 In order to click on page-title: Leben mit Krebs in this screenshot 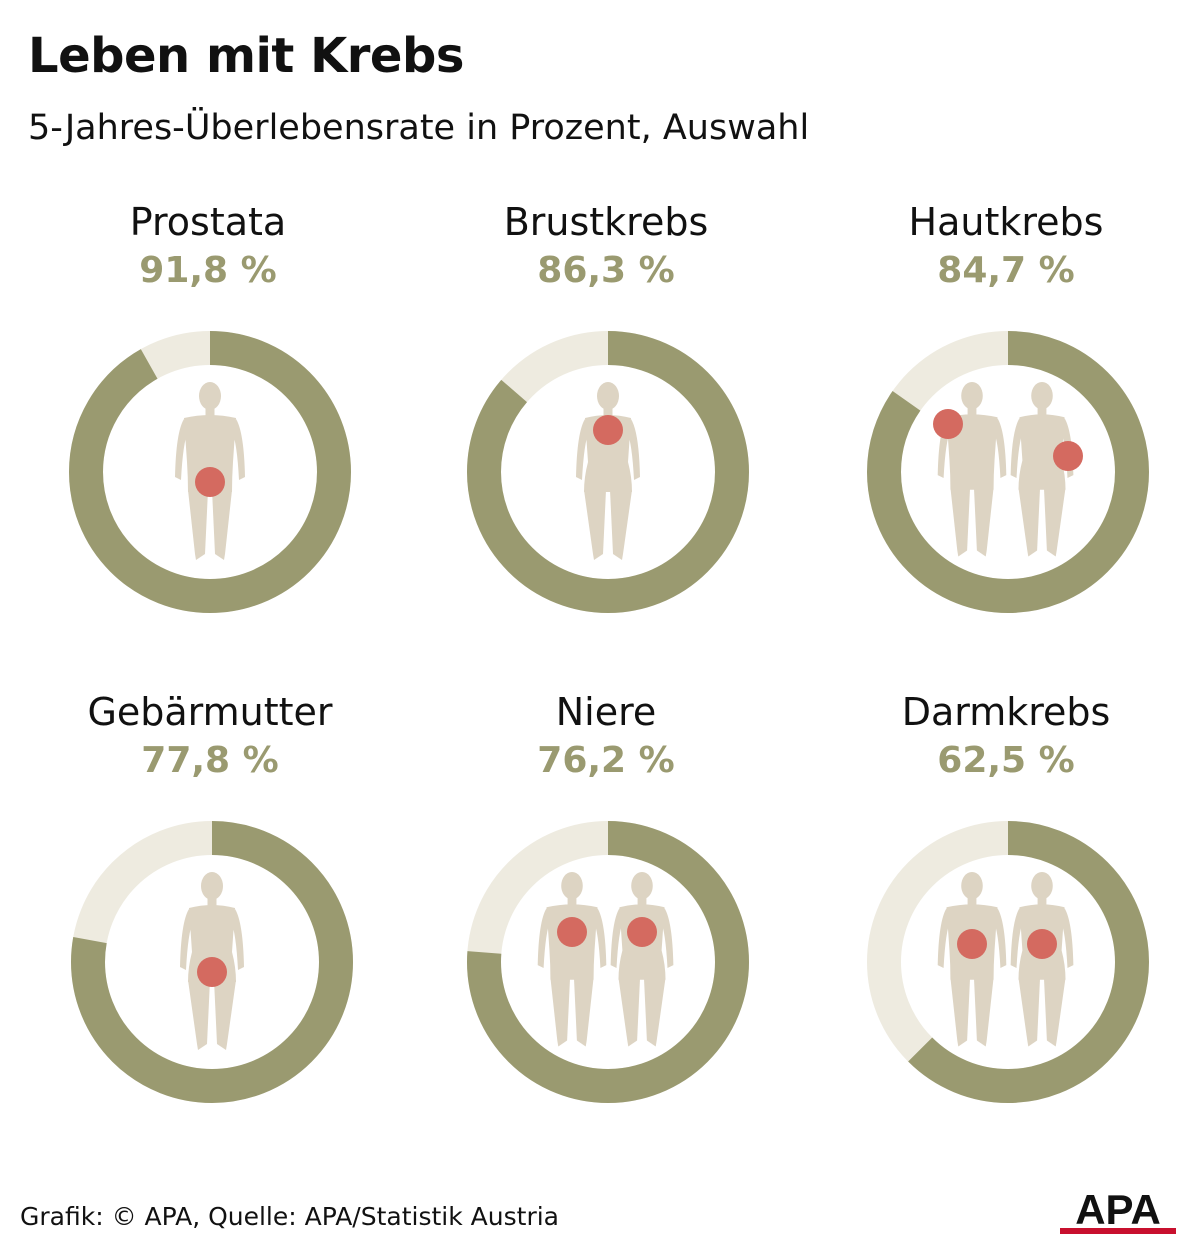, I will do `click(246, 56)`.